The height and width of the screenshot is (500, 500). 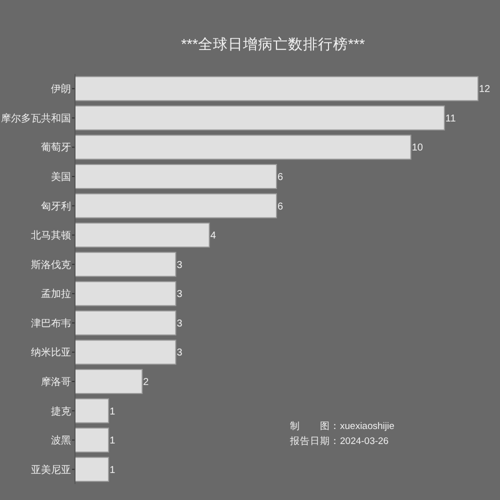 I want to click on annotation: 制 图：xuexiaoshijie, so click(x=342, y=426).